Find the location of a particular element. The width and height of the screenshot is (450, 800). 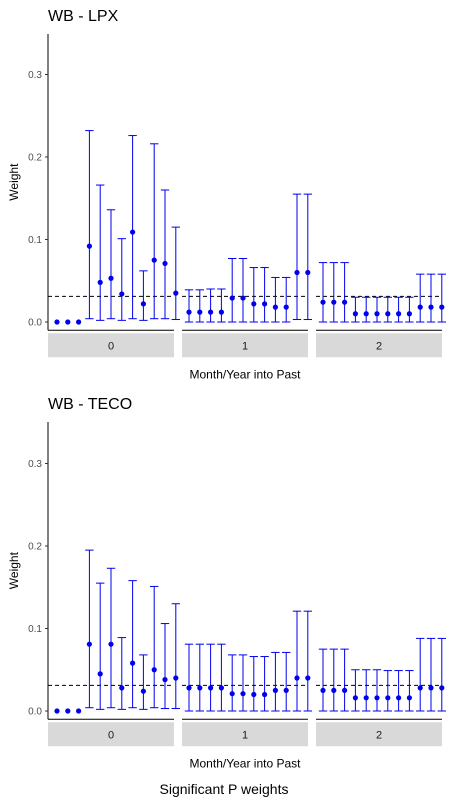

facet-0: 0 is located at coordinates (114, 648).